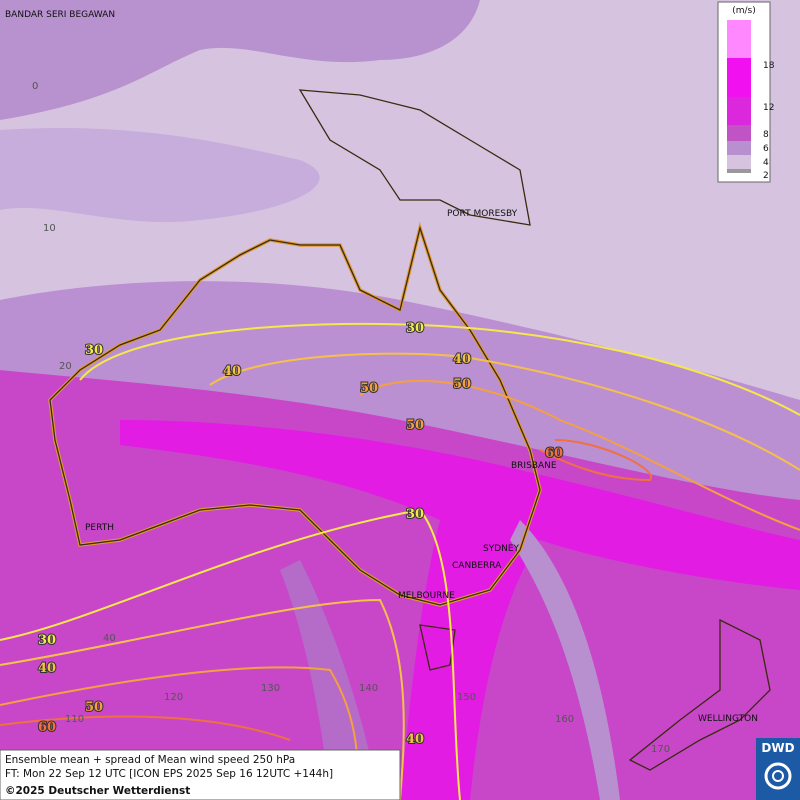 This screenshot has height=800, width=800. I want to click on legend-label: 8, so click(766, 135).